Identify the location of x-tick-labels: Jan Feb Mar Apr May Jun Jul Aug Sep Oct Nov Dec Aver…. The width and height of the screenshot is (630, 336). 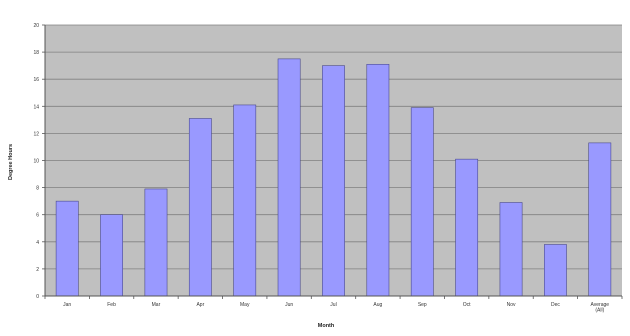
(333, 305).